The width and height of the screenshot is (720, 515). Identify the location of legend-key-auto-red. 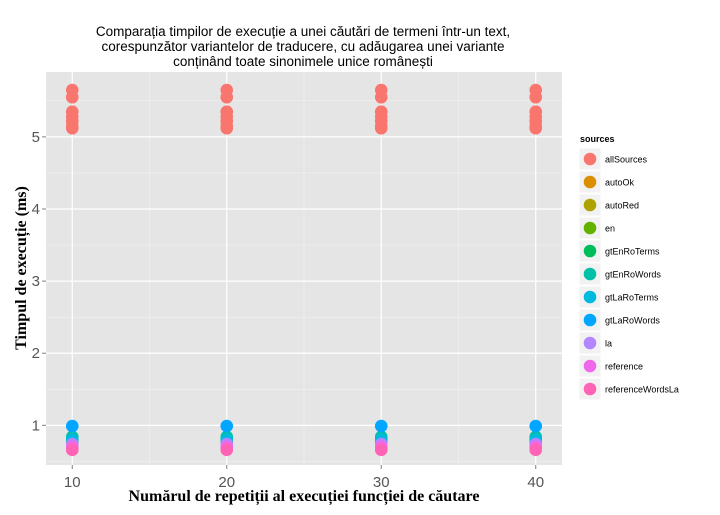
(590, 205).